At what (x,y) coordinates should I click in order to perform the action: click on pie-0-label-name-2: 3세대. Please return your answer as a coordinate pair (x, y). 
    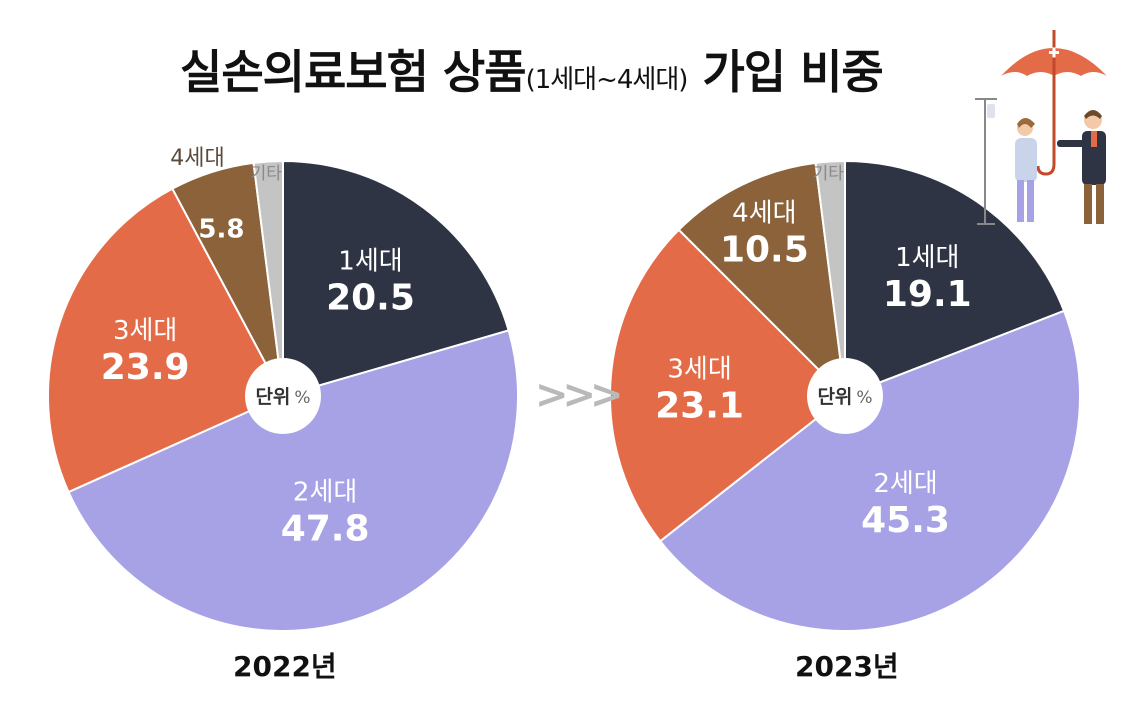
    Looking at the image, I should click on (145, 331).